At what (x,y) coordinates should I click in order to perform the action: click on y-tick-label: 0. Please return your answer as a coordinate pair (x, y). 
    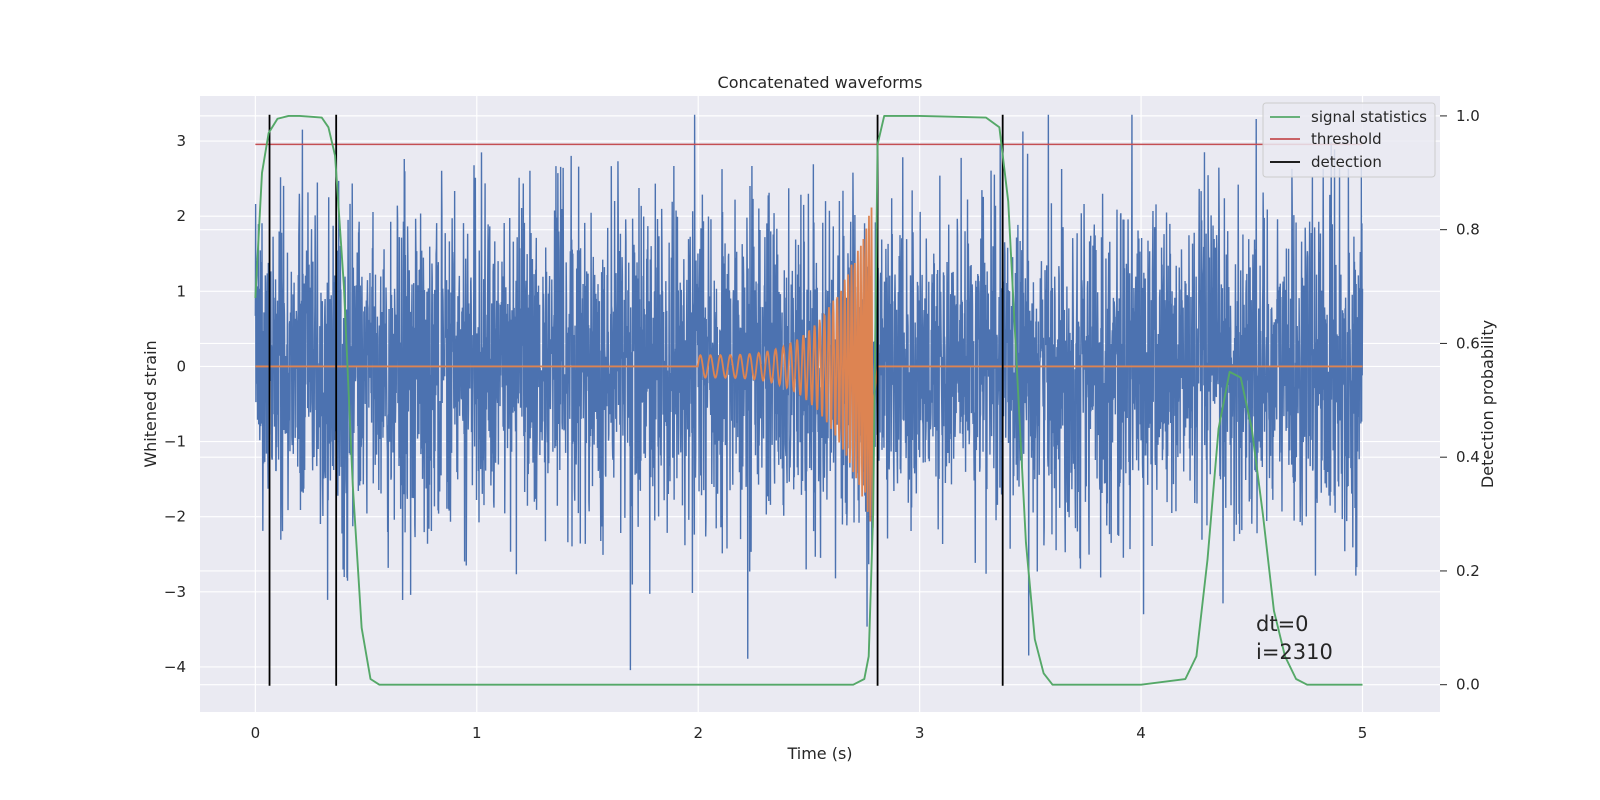
    Looking at the image, I should click on (181, 366).